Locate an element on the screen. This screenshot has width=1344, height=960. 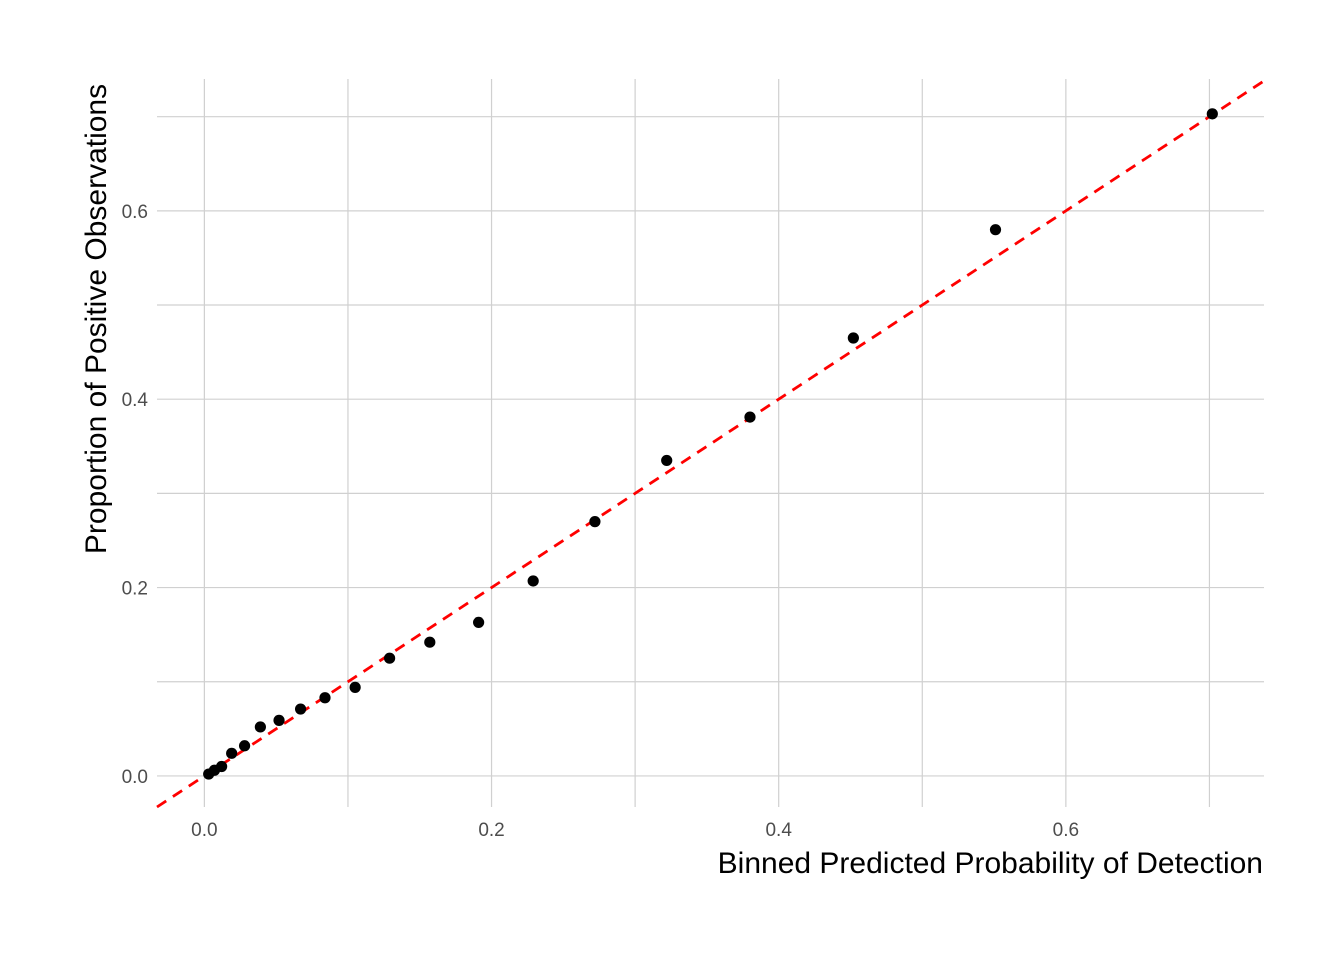
y-tick-label: 0.0 is located at coordinates (135, 777).